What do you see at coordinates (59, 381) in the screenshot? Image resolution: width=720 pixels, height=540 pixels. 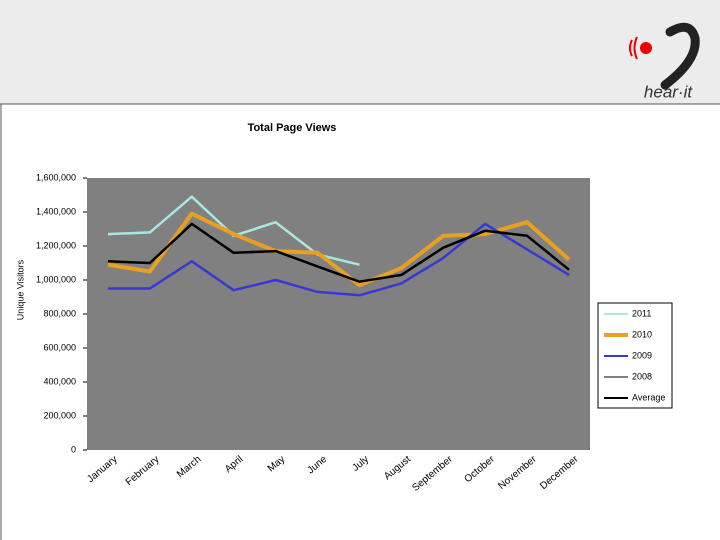 I see `y-tick-label: 400,000` at bounding box center [59, 381].